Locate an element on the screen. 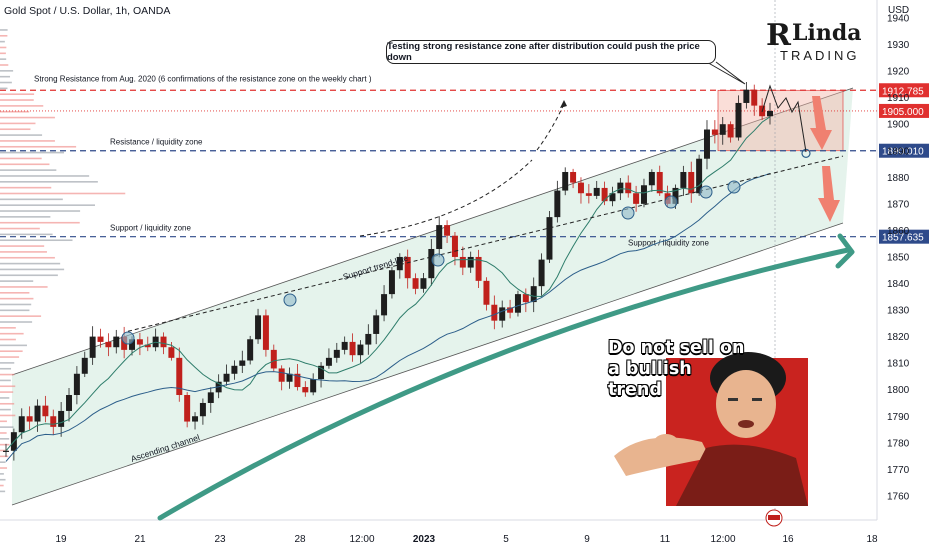 This screenshot has width=932, height=555. bullish-arrowhead is located at coordinates (845, 251).